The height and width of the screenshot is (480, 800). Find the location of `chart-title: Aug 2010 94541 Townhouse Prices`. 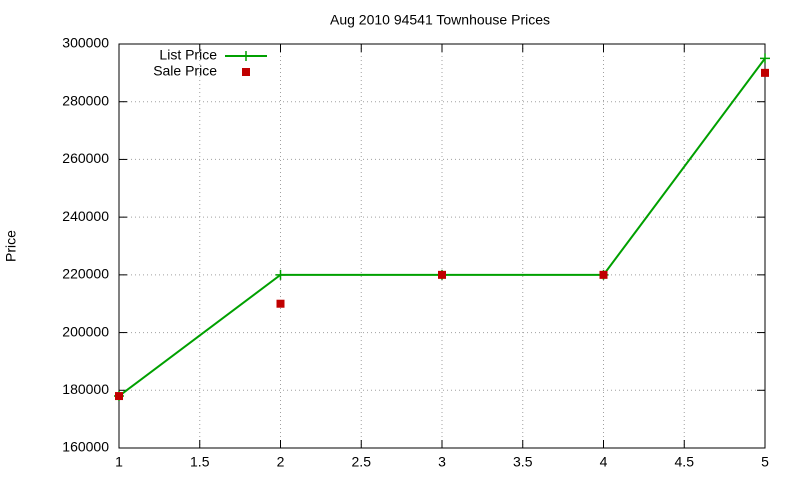

chart-title: Aug 2010 94541 Townhouse Prices is located at coordinates (440, 20).